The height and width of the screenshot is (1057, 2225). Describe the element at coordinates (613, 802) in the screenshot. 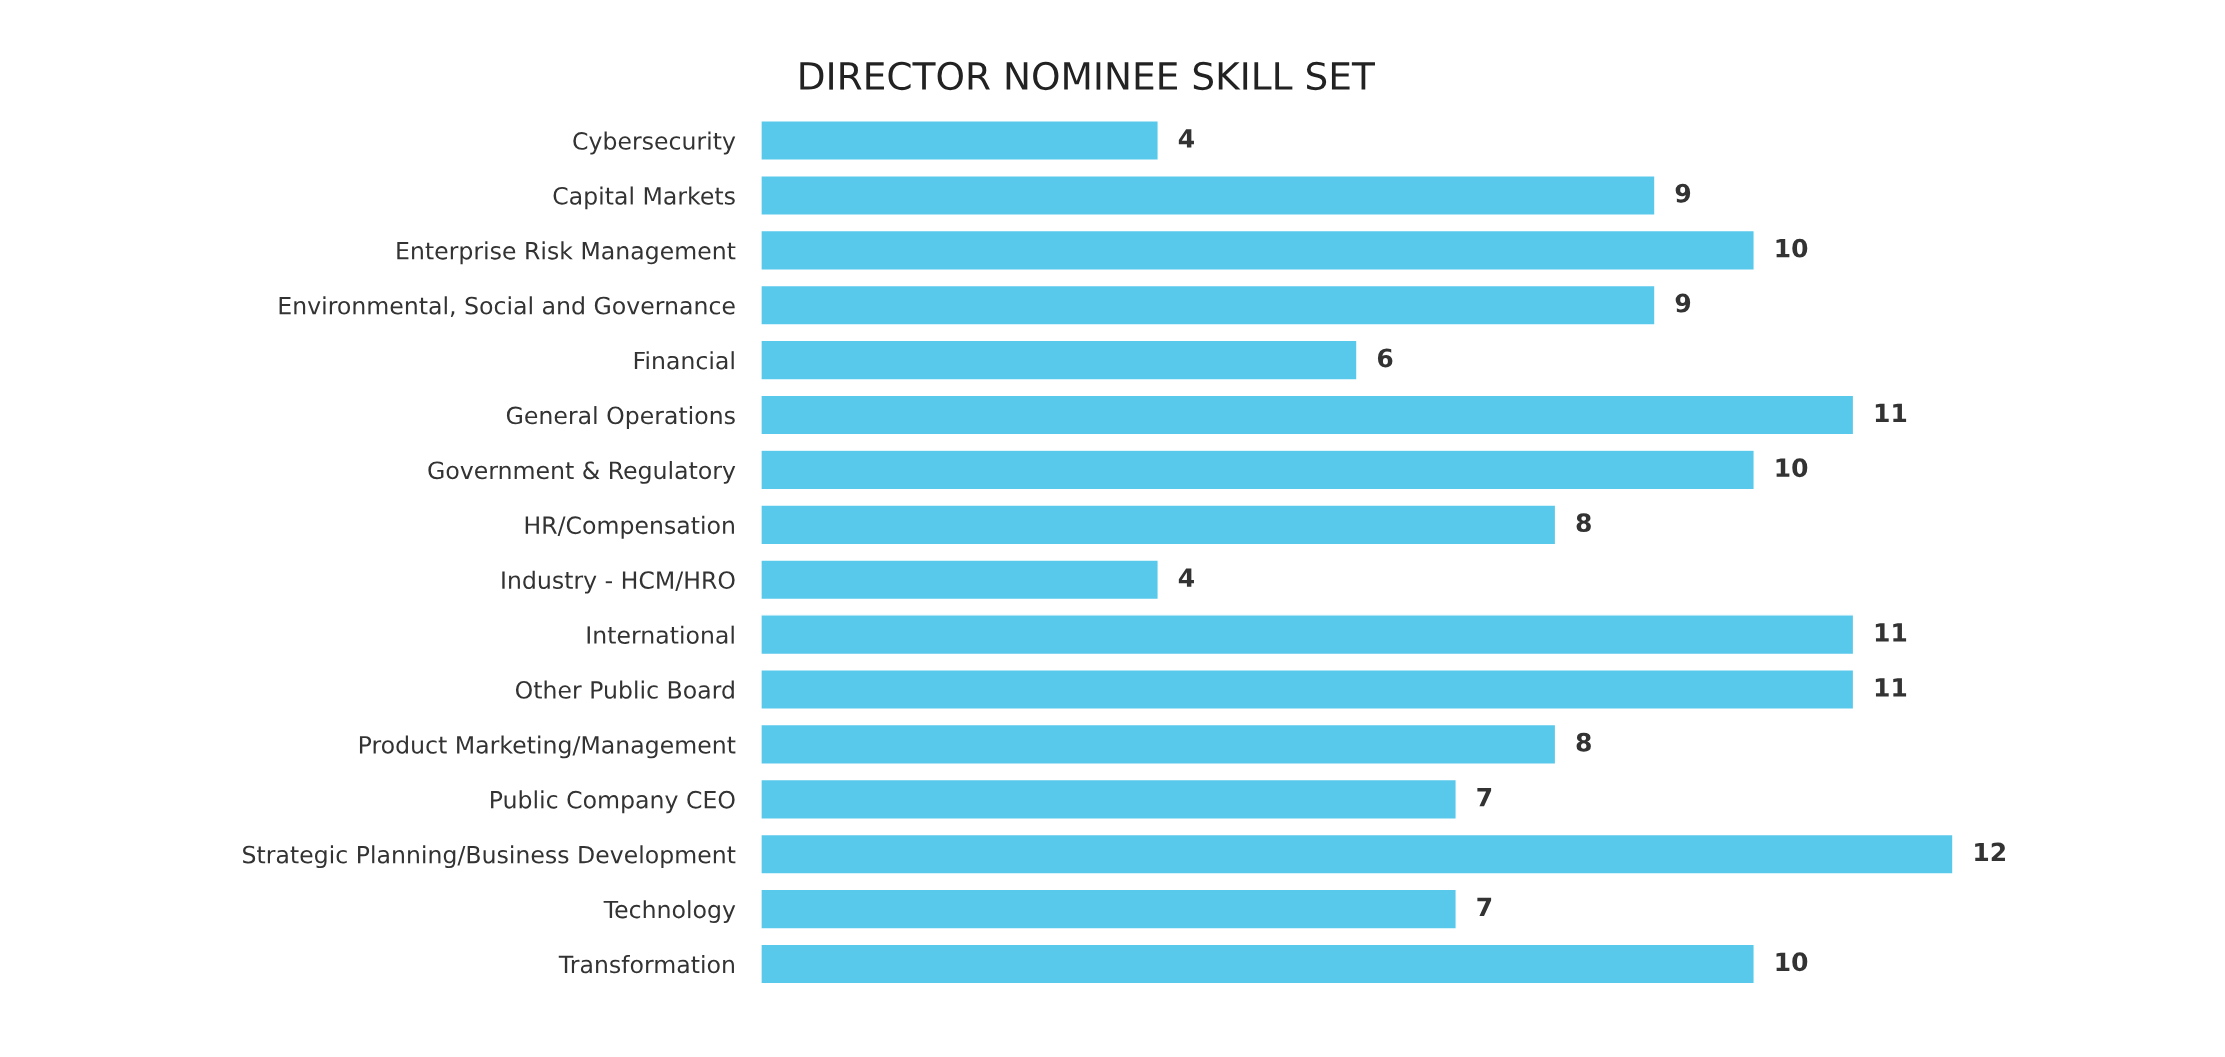

I see `y-tick-label: Public Company CEO` at that location.